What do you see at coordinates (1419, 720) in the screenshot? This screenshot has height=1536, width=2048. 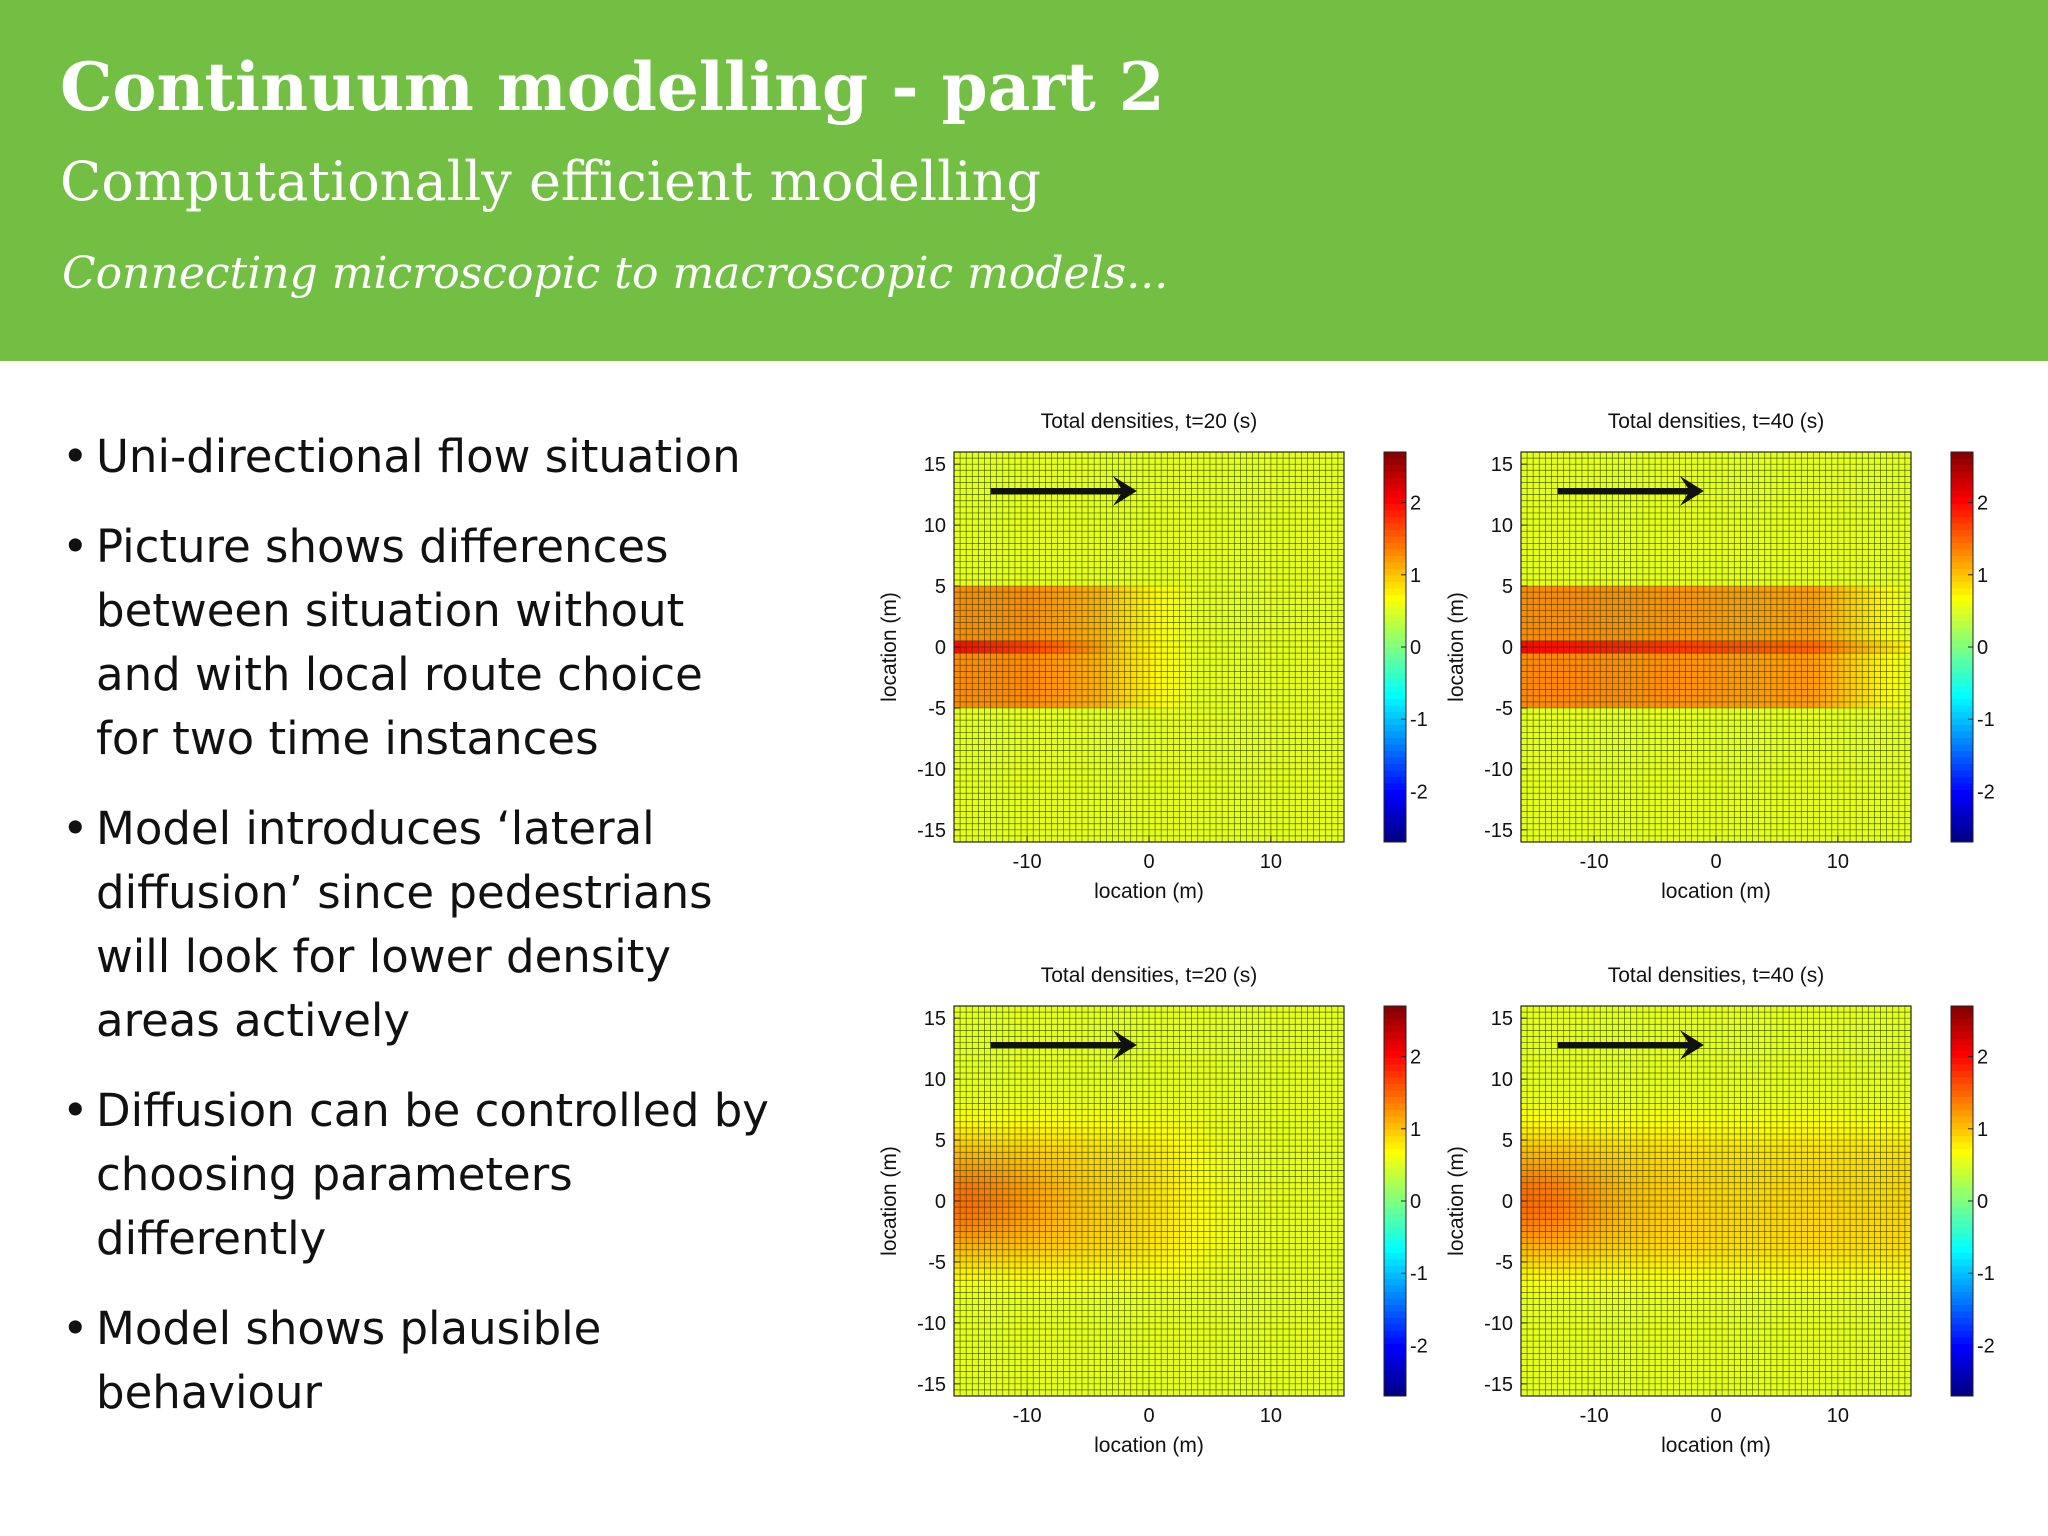 I see `colorbar-tick-label: -1` at bounding box center [1419, 720].